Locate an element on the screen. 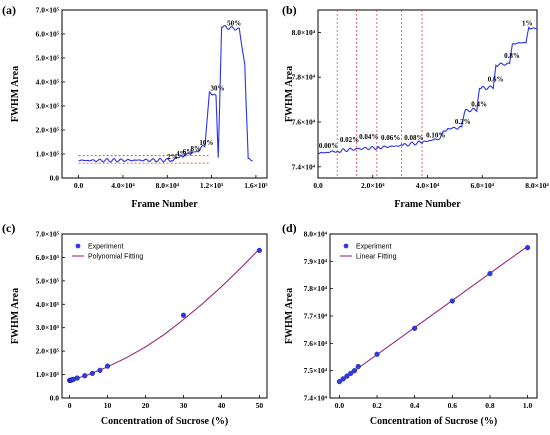 The width and height of the screenshot is (550, 435). step-annotation: 0.04% is located at coordinates (368, 137).